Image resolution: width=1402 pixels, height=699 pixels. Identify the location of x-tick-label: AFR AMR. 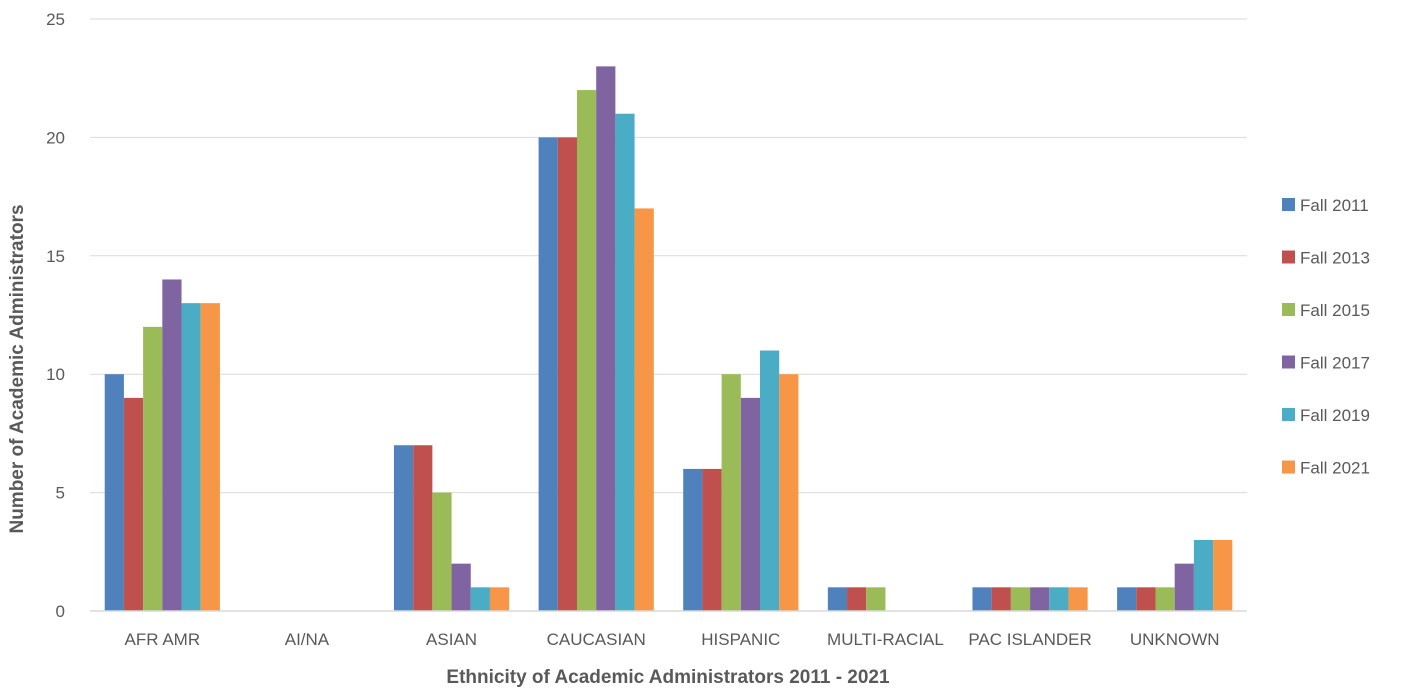
(163, 639).